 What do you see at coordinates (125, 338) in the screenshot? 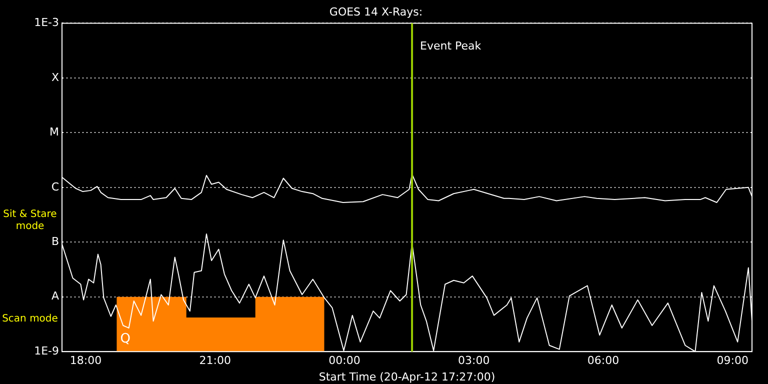
I see `annotation: Q` at bounding box center [125, 338].